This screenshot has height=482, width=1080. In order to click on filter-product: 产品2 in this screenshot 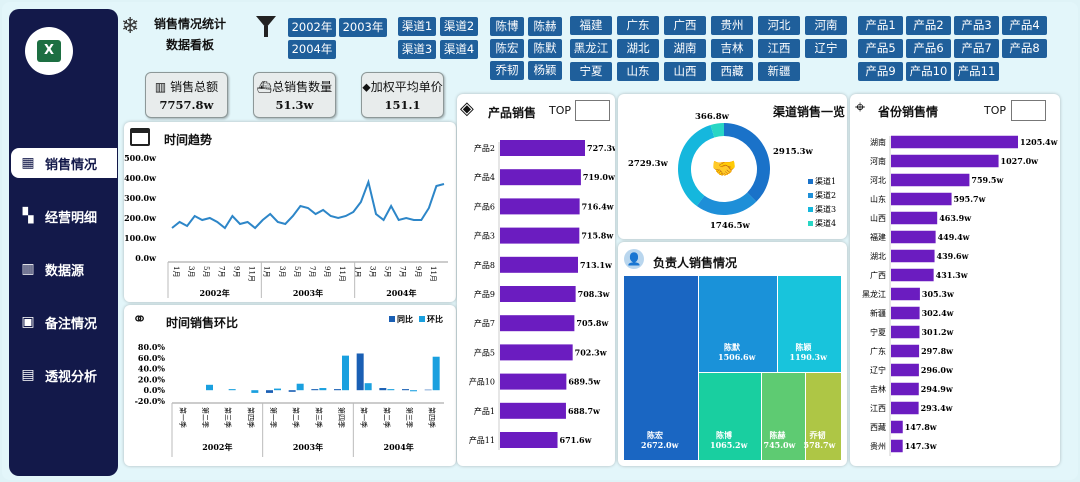, I will do `click(928, 25)`.